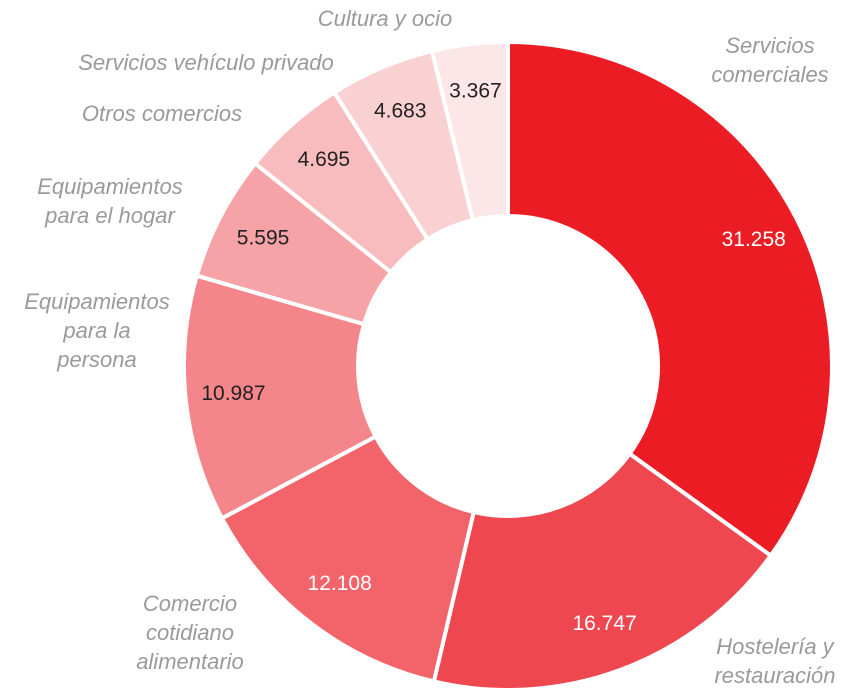 This screenshot has width=854, height=693. What do you see at coordinates (769, 74) in the screenshot?
I see `category-label-line: comerciales` at bounding box center [769, 74].